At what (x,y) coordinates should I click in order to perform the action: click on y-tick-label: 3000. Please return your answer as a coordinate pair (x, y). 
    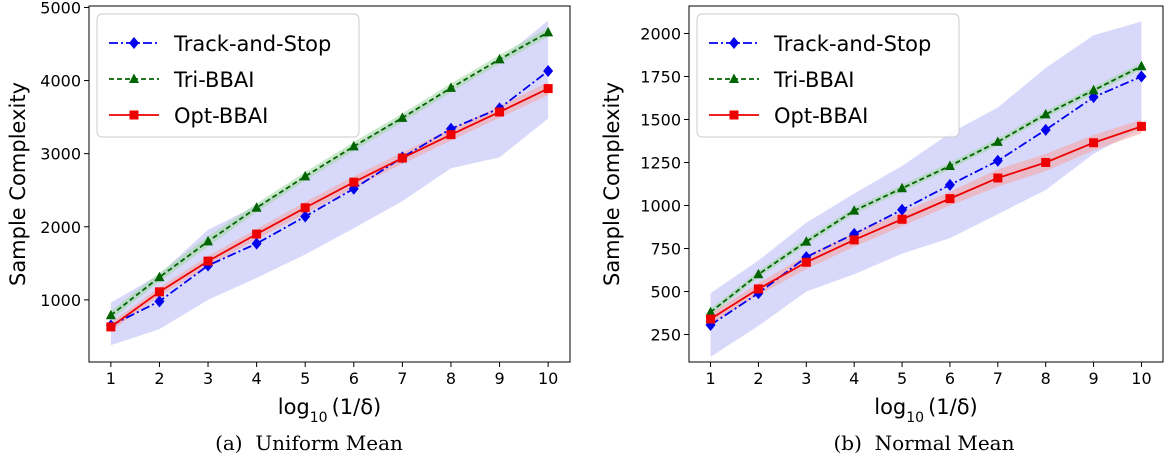
    Looking at the image, I should click on (60, 154).